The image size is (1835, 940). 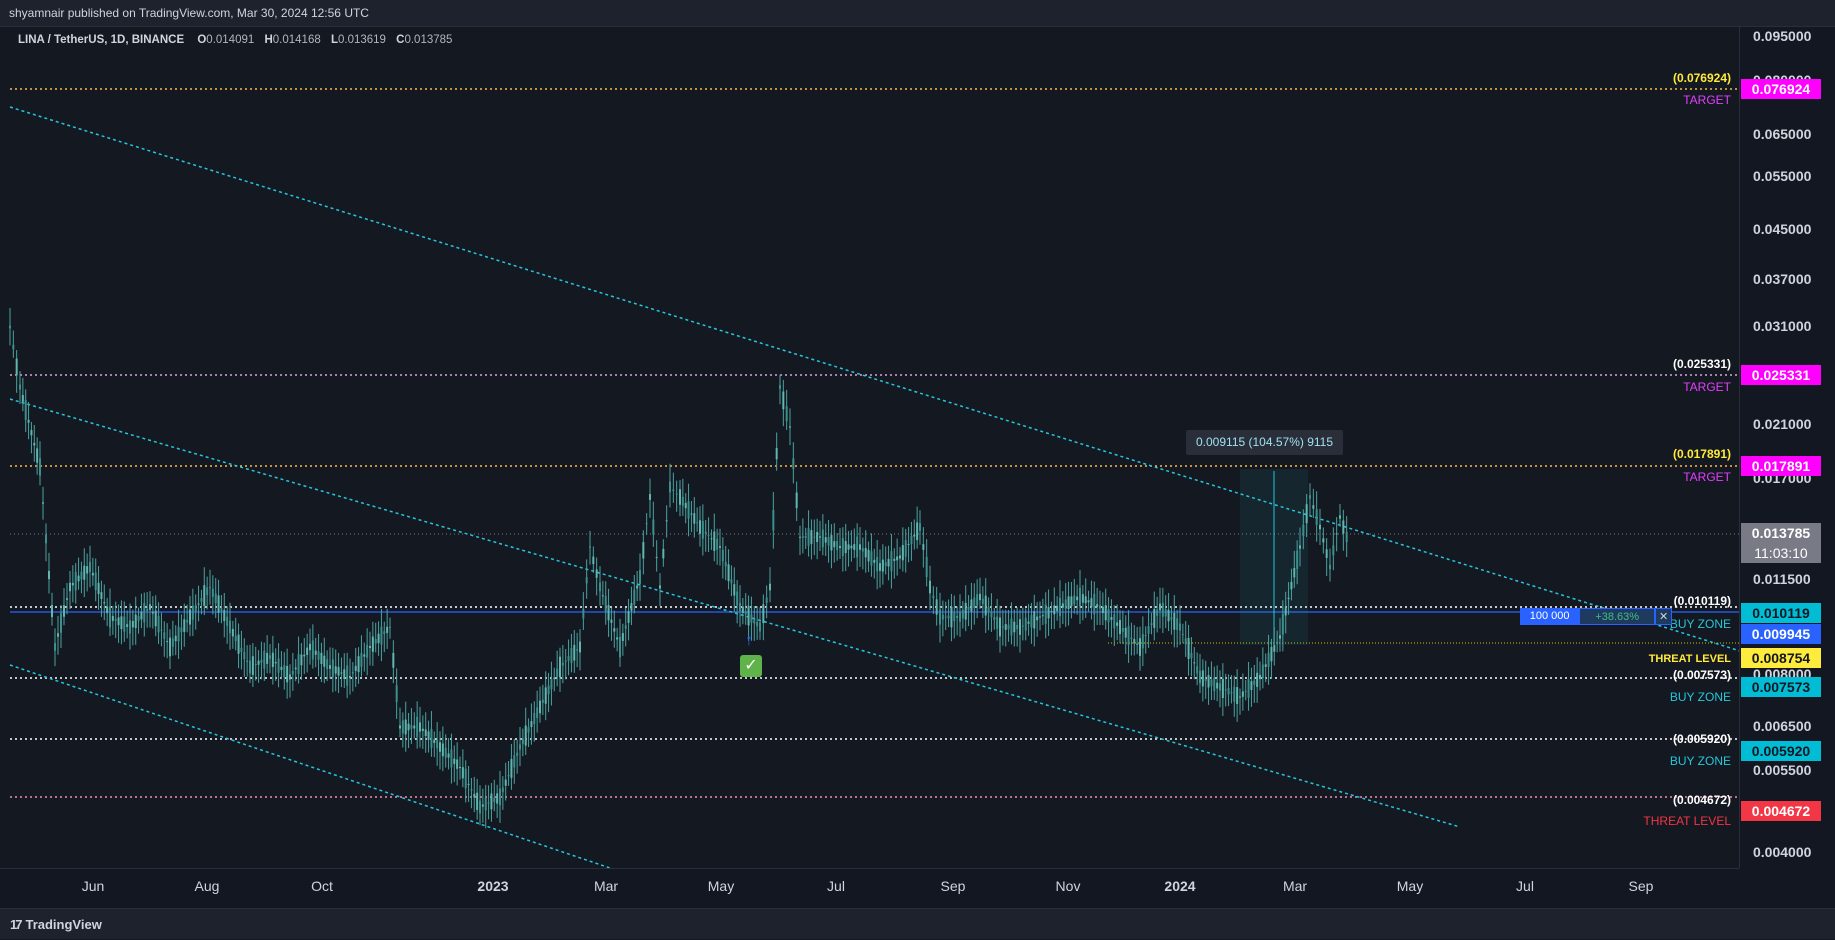 What do you see at coordinates (1663, 616) in the screenshot?
I see `position-close-button: ✕` at bounding box center [1663, 616].